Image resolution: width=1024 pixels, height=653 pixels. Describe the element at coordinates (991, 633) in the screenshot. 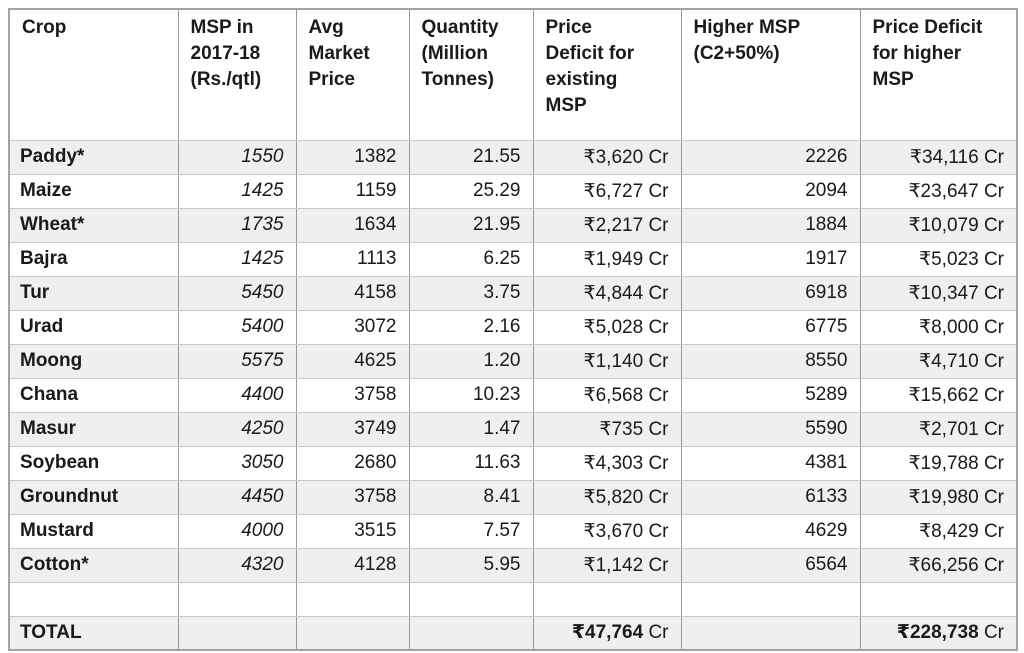

I see `total-deficit-higher-unit: Cr` at that location.